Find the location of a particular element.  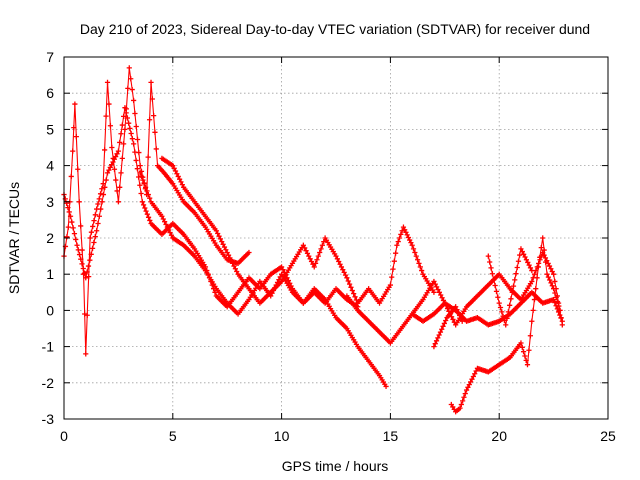

x-tick-label: 25 is located at coordinates (608, 436).